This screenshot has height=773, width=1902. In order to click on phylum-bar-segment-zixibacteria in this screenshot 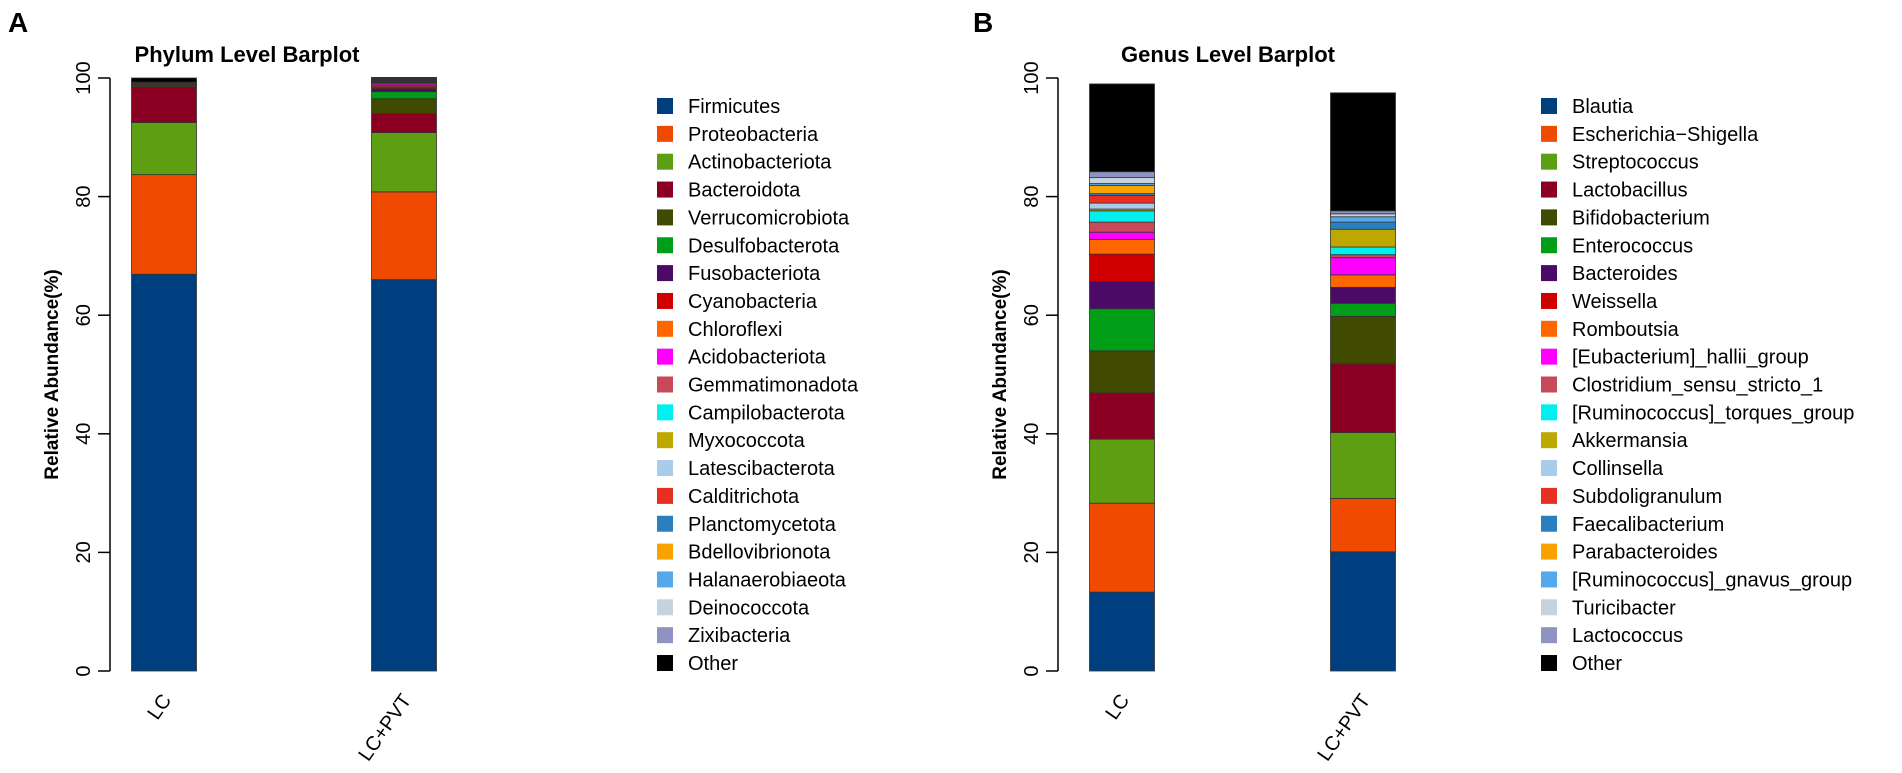, I will do `click(404, 78)`.